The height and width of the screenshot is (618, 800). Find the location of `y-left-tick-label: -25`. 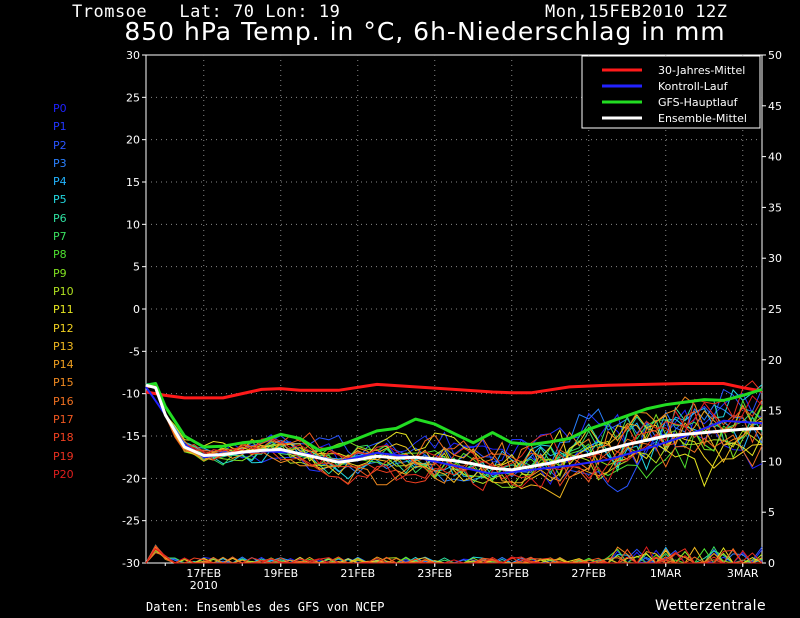

y-left-tick-label: -25 is located at coordinates (131, 521).